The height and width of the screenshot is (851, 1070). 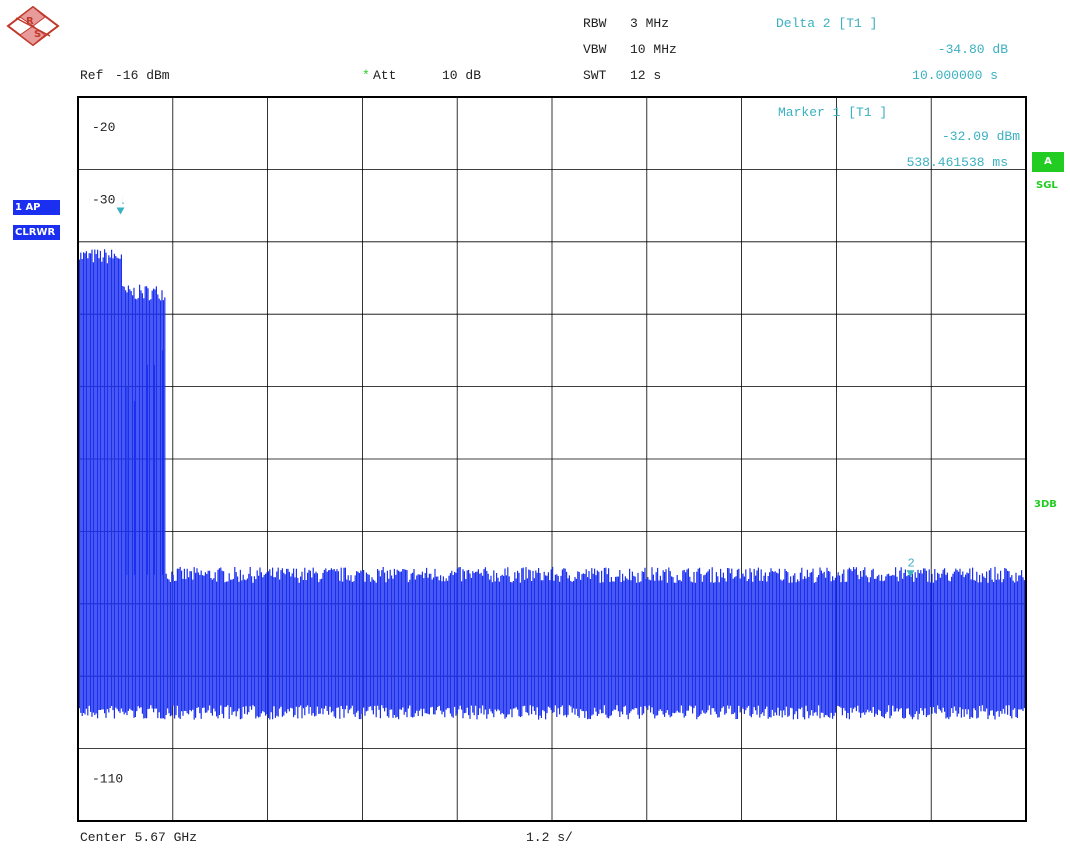 What do you see at coordinates (646, 75) in the screenshot?
I see `swt-value: 12 s` at bounding box center [646, 75].